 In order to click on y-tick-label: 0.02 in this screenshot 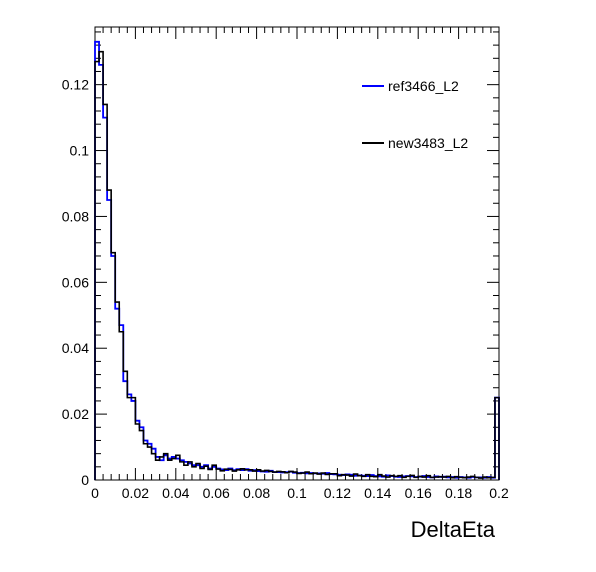, I will do `click(75, 414)`.